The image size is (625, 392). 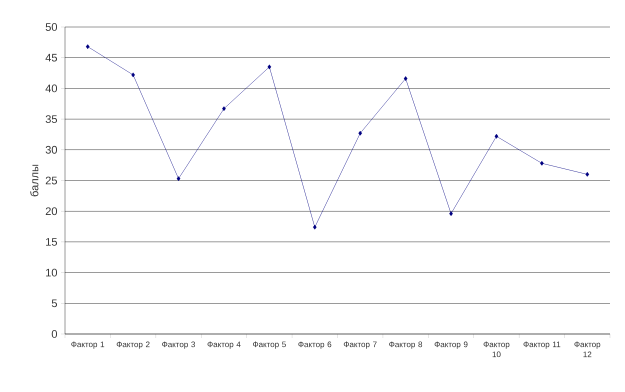 I want to click on x-tick-label: Фактор 10, so click(x=497, y=350).